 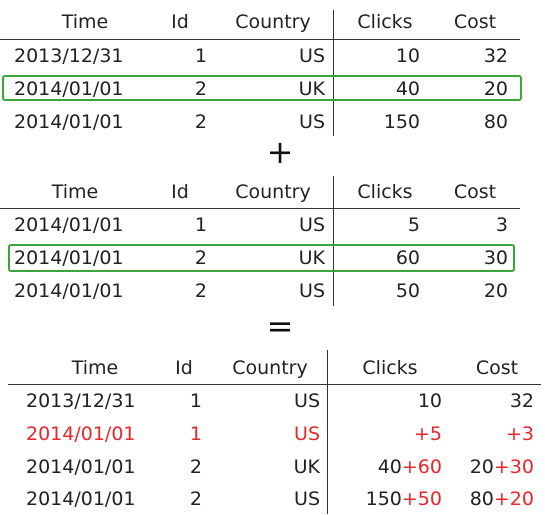 What do you see at coordinates (427, 434) in the screenshot?
I see `clicks-added-value: +5` at bounding box center [427, 434].